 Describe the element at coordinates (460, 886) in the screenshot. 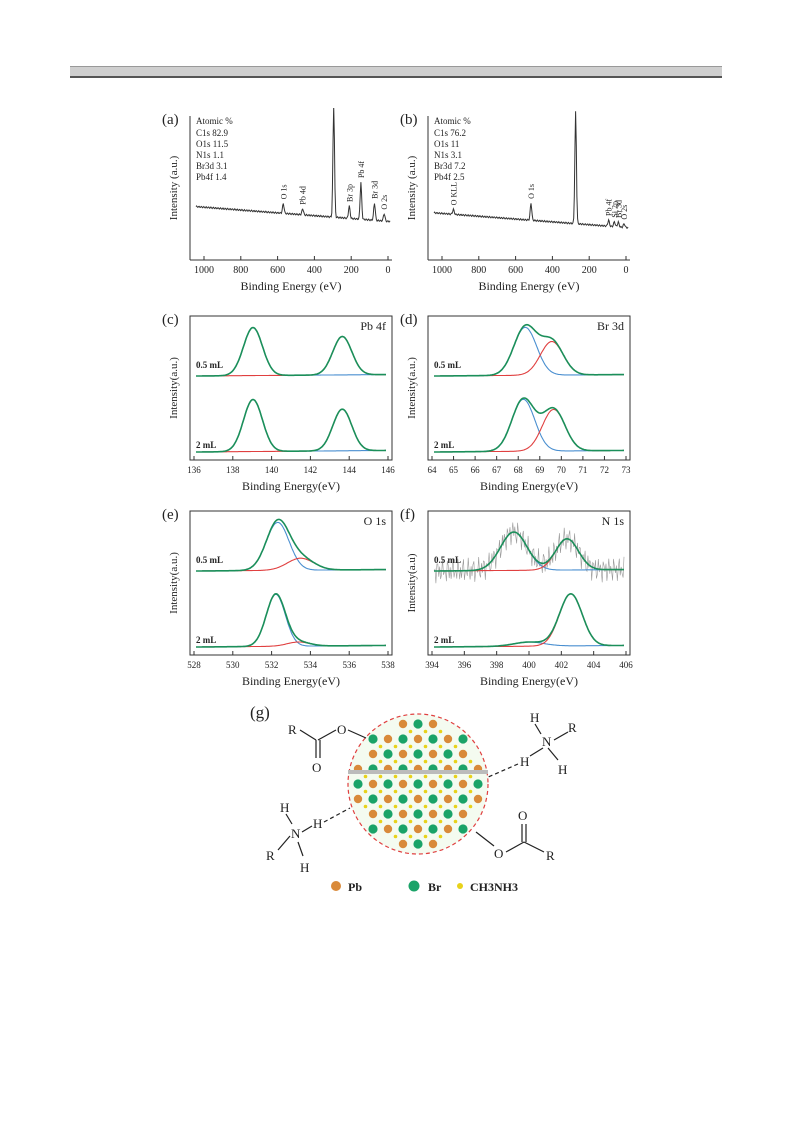

I see `ma-dot-icon` at that location.